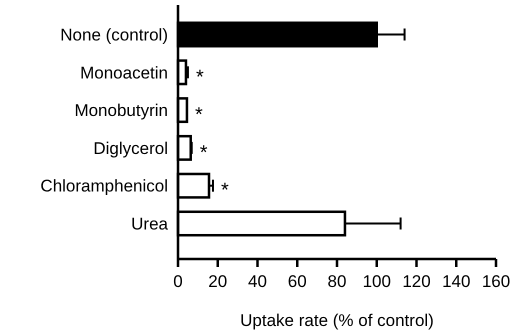 The width and height of the screenshot is (518, 334). Describe the element at coordinates (218, 281) in the screenshot. I see `x-tick-label: 20` at that location.